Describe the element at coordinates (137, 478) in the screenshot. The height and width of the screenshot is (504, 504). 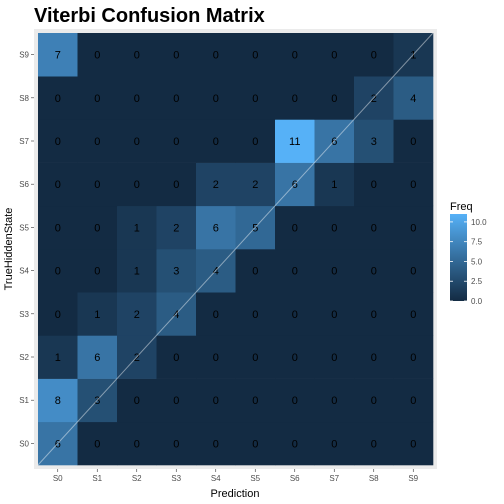
I see `x-tick-label: S2` at that location.